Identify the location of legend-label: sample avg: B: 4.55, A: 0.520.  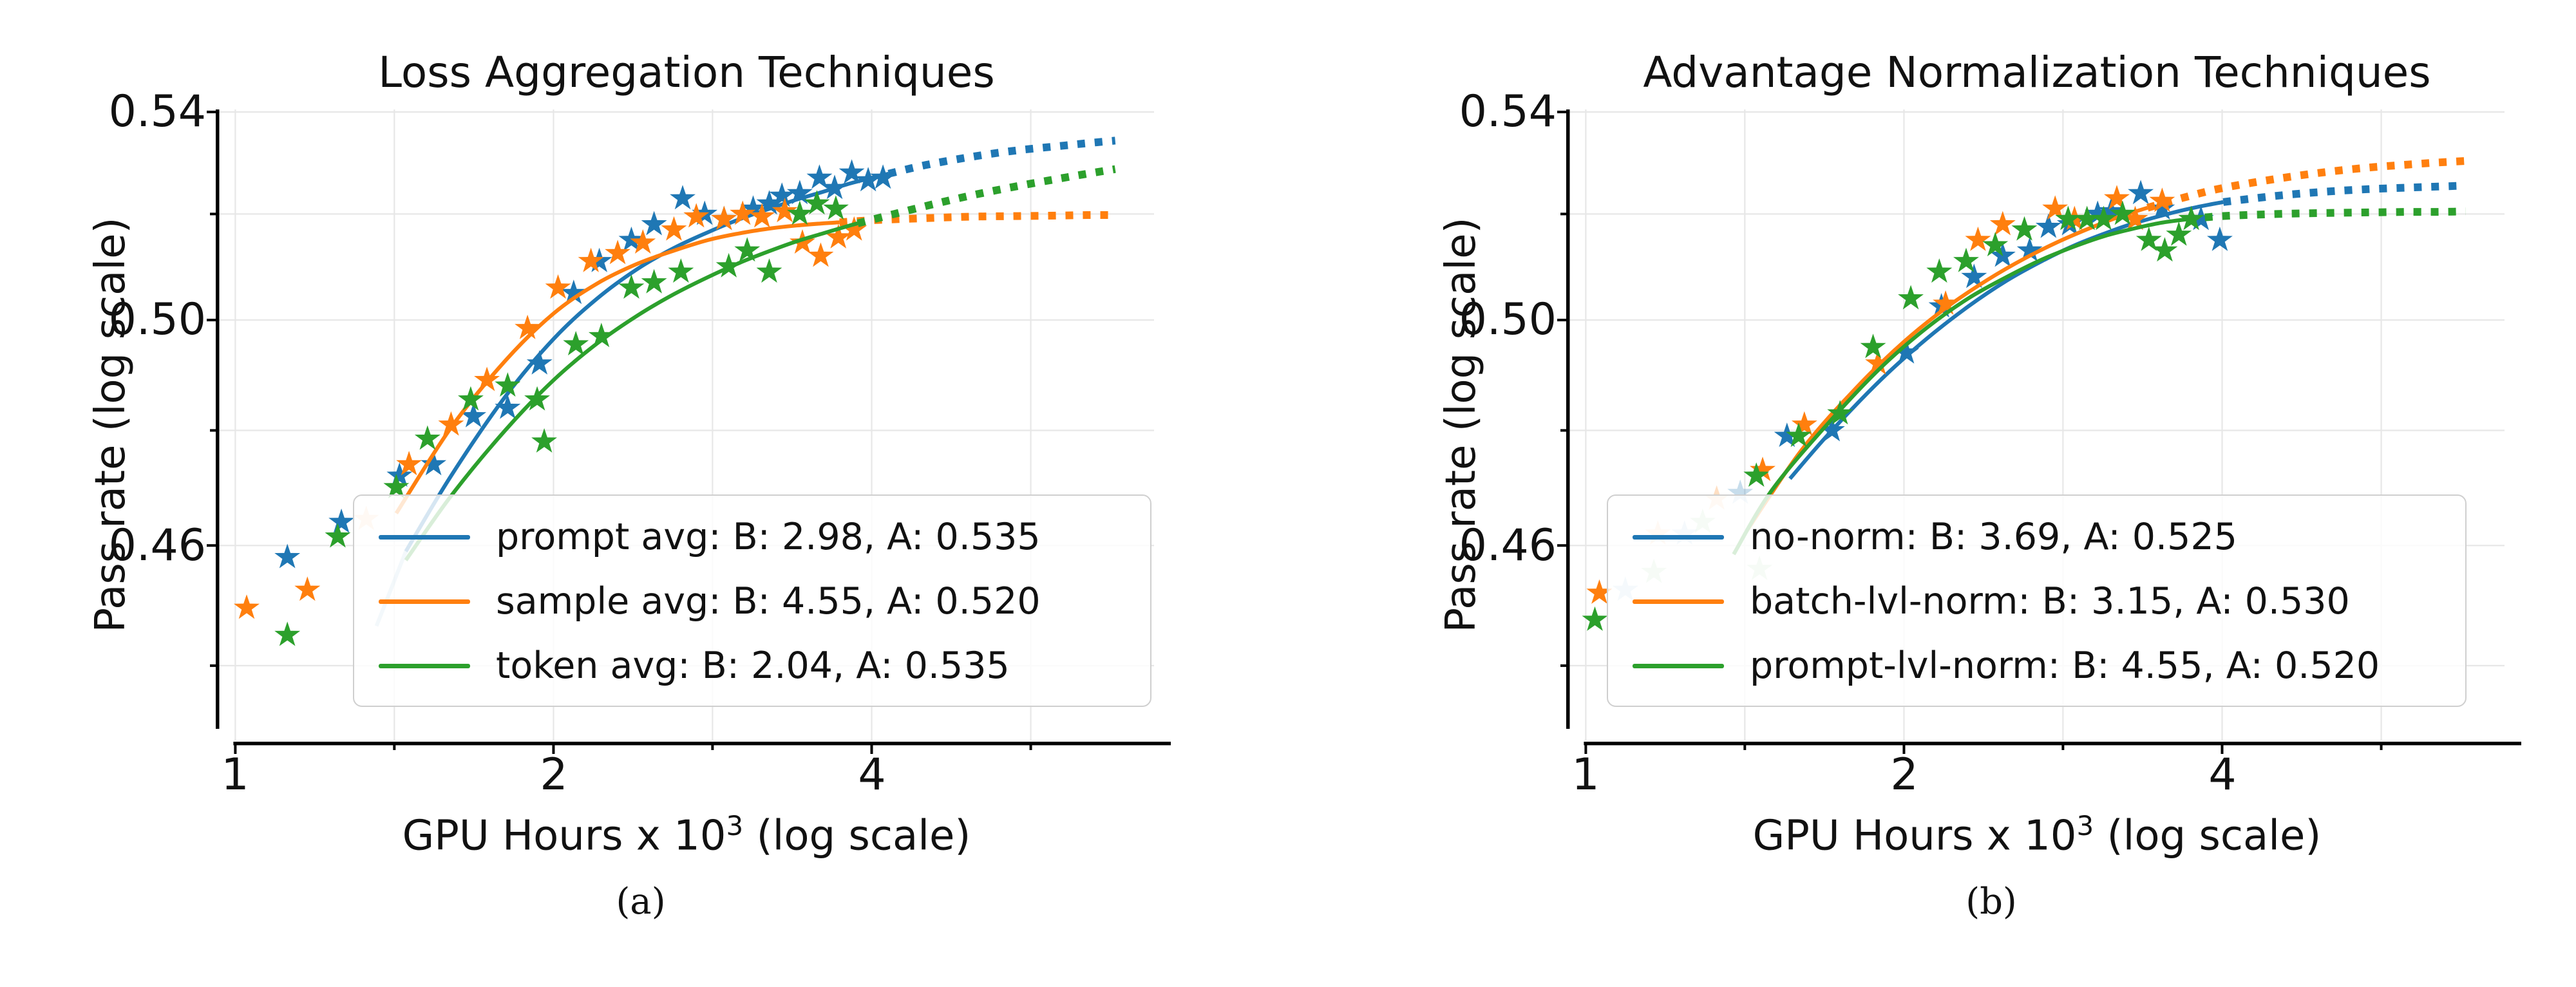
(769, 601).